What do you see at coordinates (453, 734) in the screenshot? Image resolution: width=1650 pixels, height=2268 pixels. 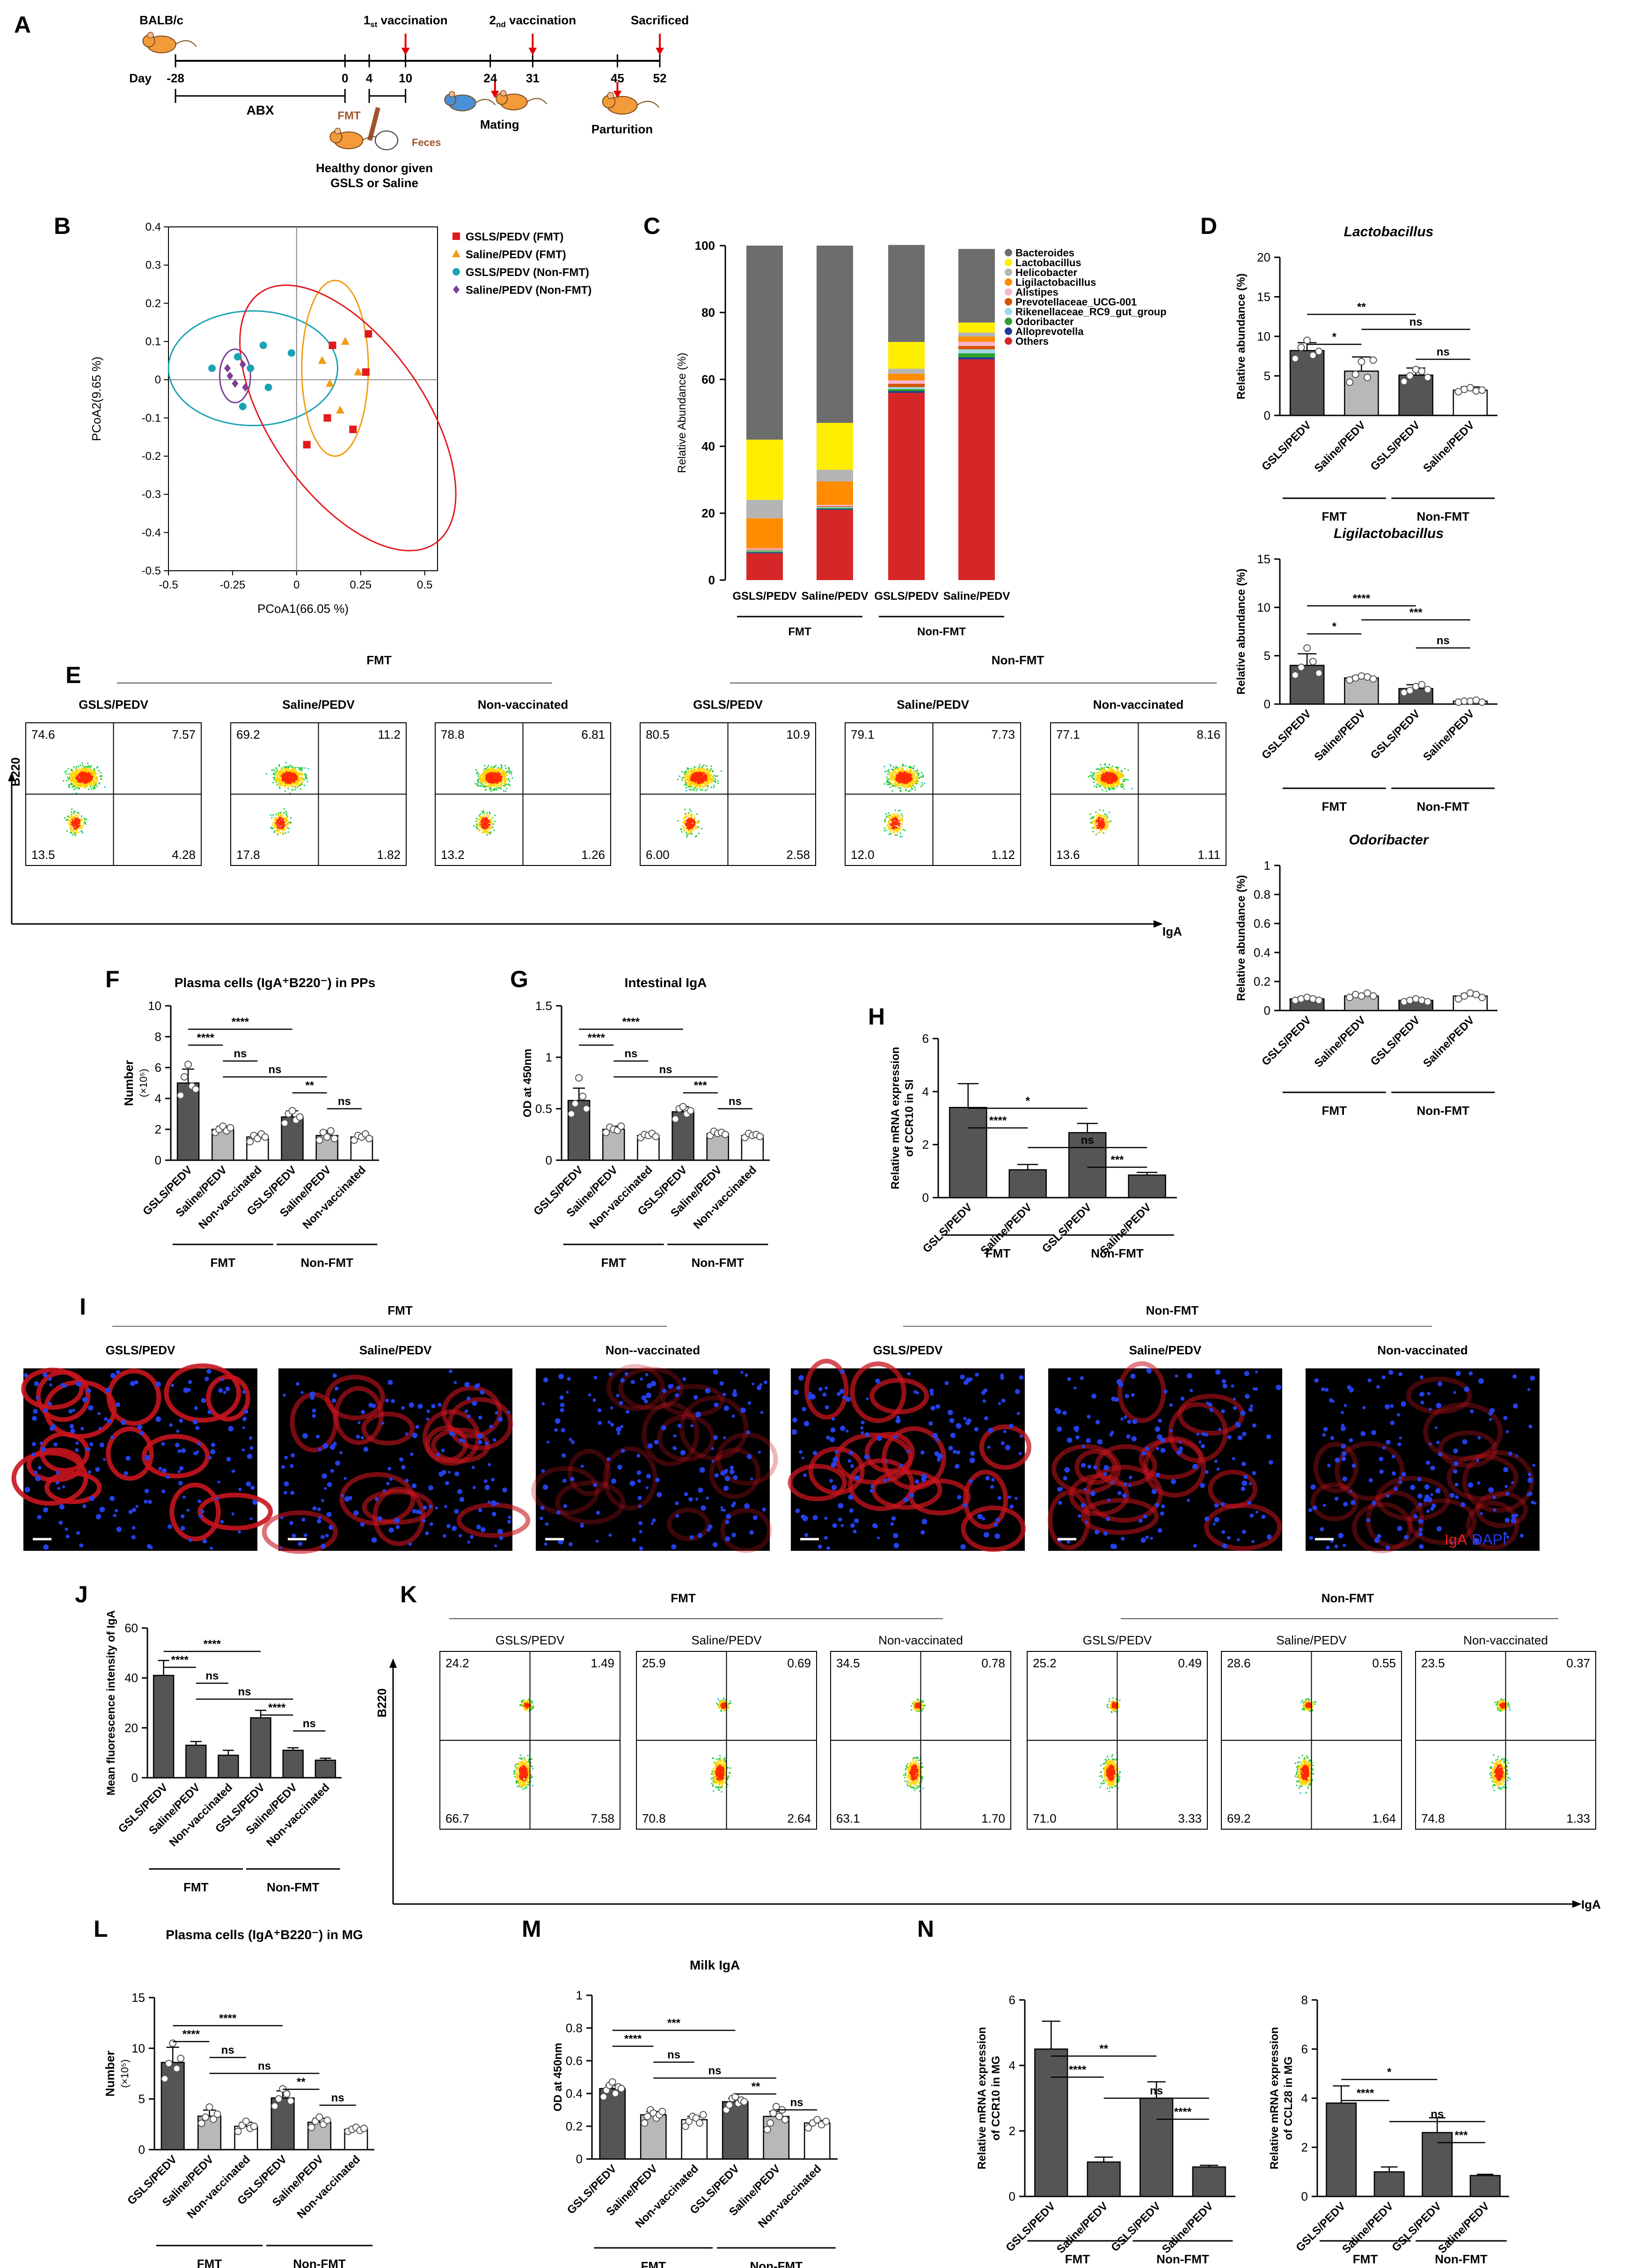 I see `quadrant-ul-value: 78.8` at bounding box center [453, 734].